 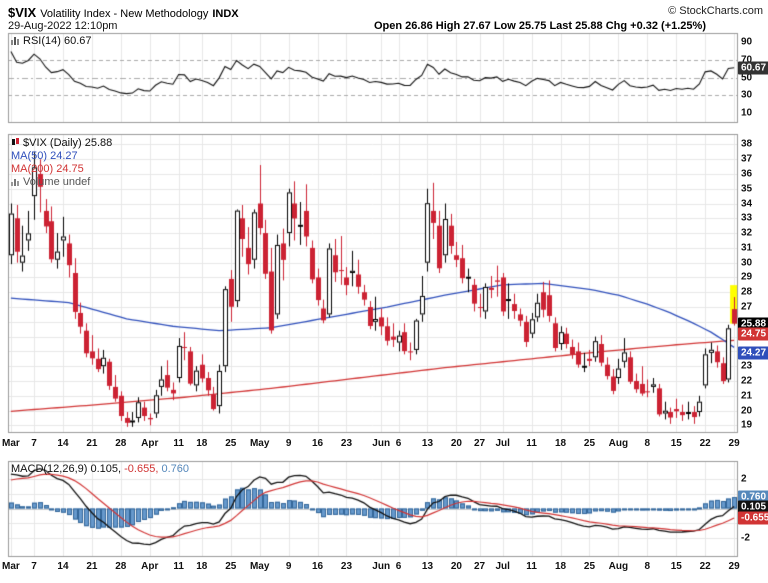 What do you see at coordinates (747, 292) in the screenshot?
I see `price-axis-label: 28` at bounding box center [747, 292].